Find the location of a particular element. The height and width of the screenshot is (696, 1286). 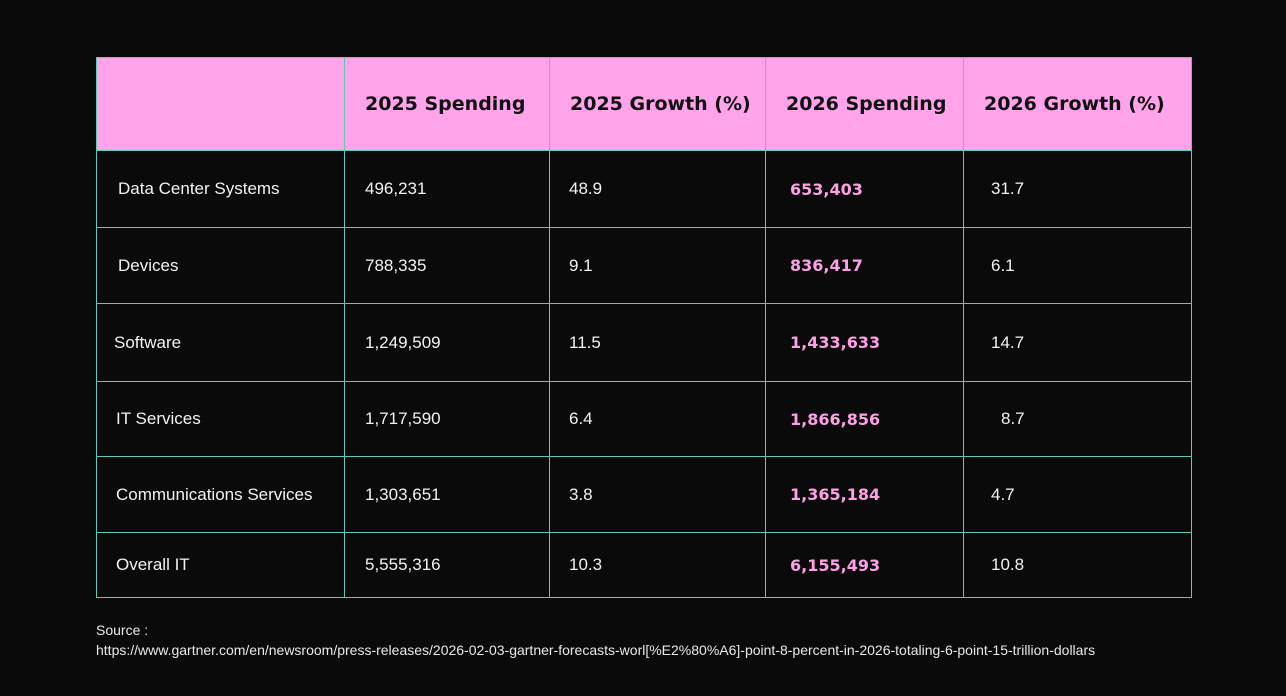

row-spend-2025: 5,555,316 is located at coordinates (447, 565).